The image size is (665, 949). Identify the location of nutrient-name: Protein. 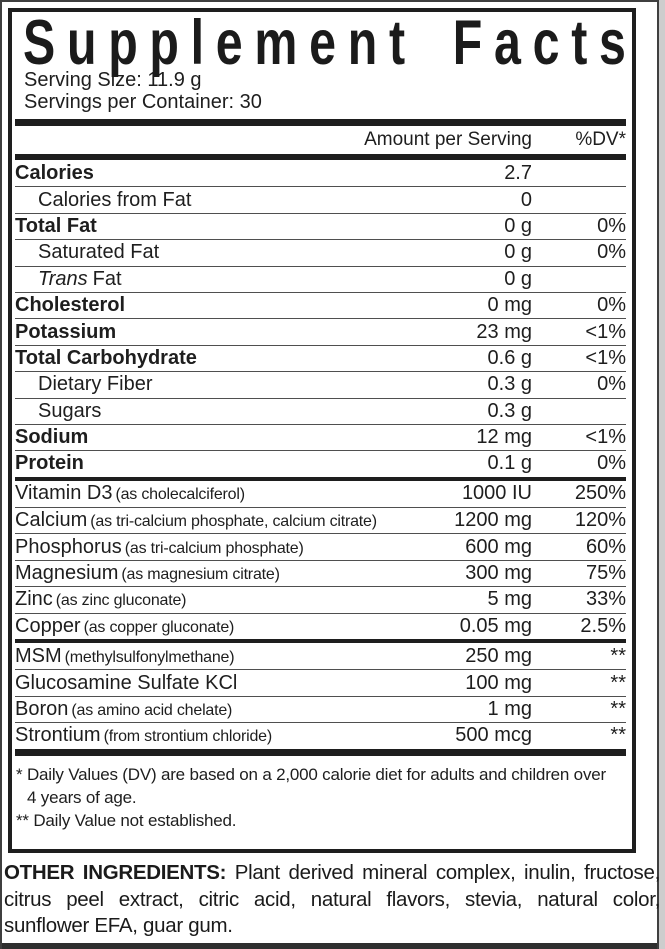
(49, 463).